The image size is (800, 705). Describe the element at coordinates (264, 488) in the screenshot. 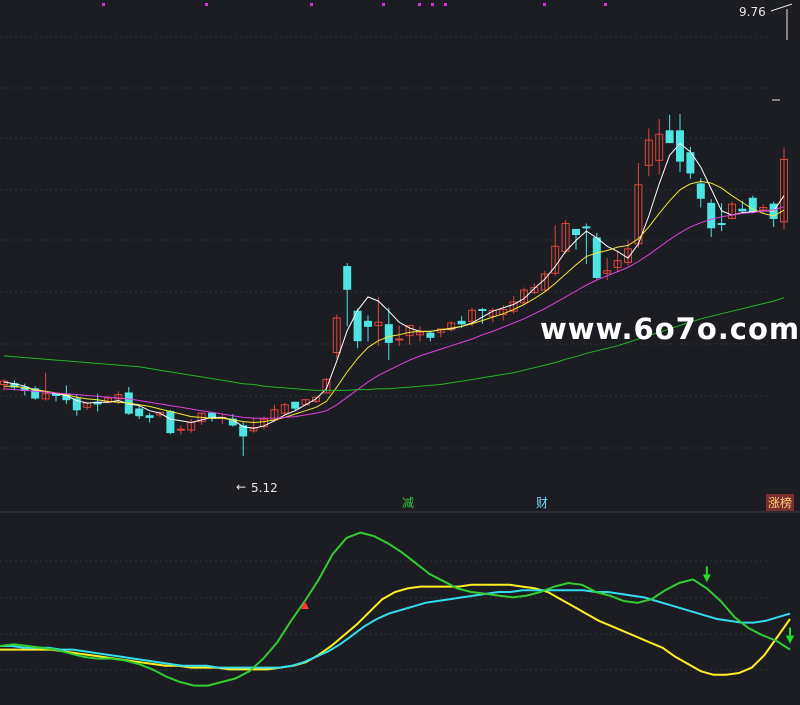

I see `price-low-label: 5.12` at that location.